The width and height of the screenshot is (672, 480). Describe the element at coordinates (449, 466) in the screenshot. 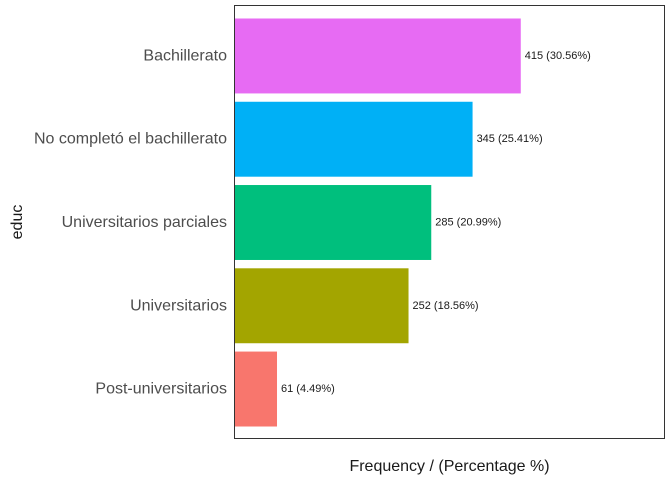

I see `x-axis-title: Frequency / (Percentage %)` at that location.